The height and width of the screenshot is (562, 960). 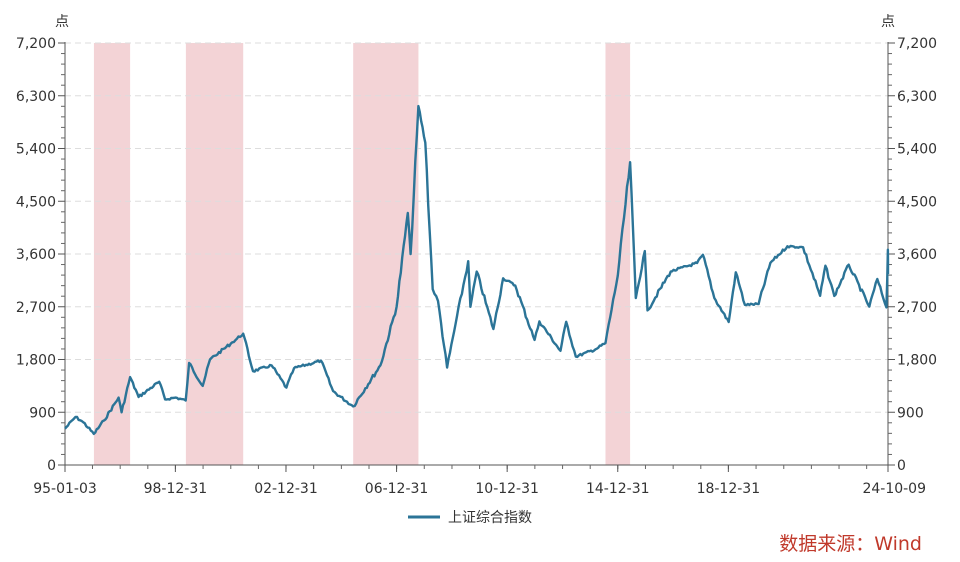 I want to click on left-y-unit: 点, so click(x=62, y=22).